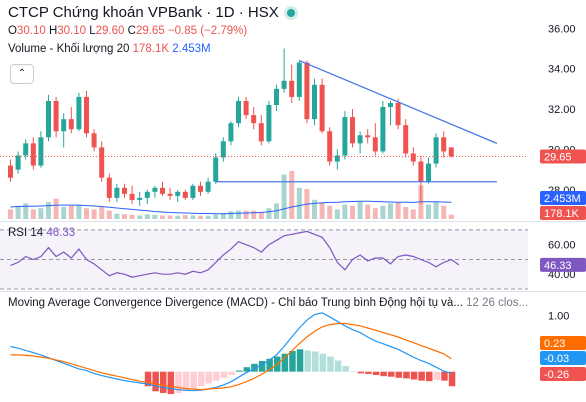 This screenshot has width=586, height=402. I want to click on axis-tags: 29.65 2.453M 178.1K 46.33 0.23 -0.03 -0.26, so click(563, 265).